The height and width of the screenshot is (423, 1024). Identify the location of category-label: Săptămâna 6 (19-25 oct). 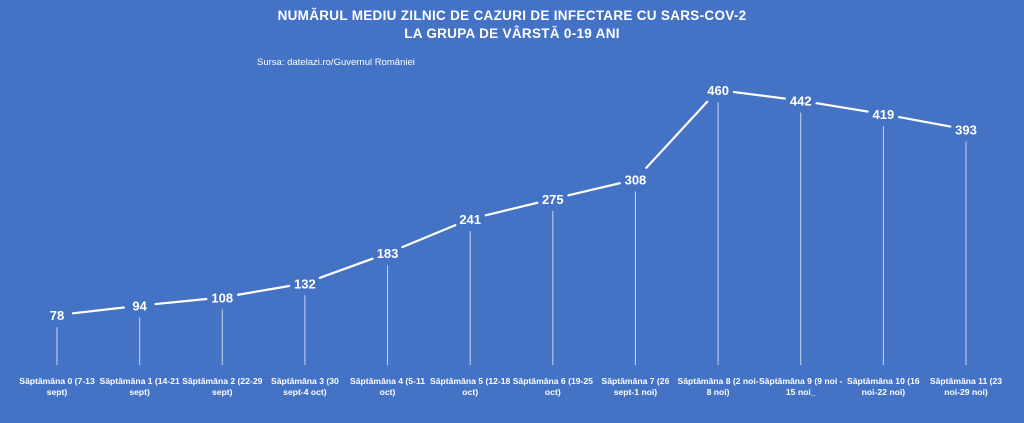
(553, 386).